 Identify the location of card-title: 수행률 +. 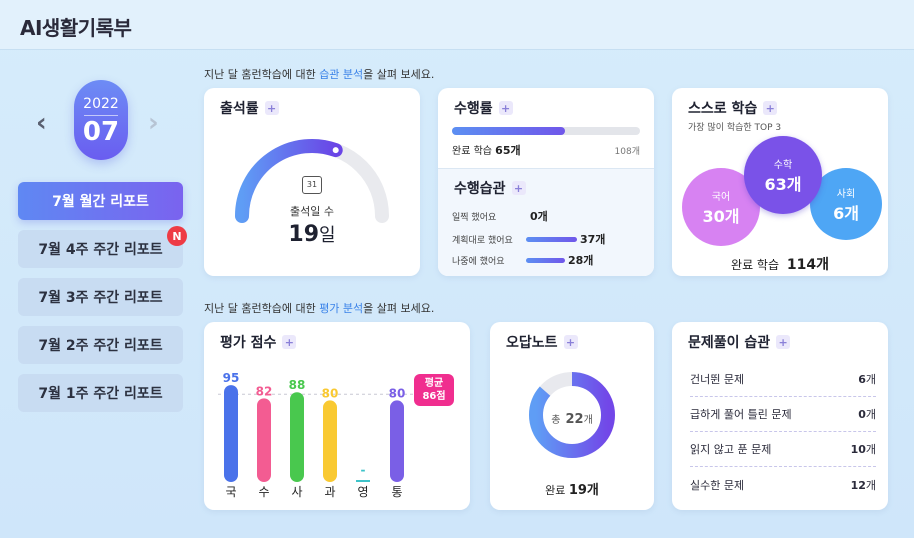
(483, 108).